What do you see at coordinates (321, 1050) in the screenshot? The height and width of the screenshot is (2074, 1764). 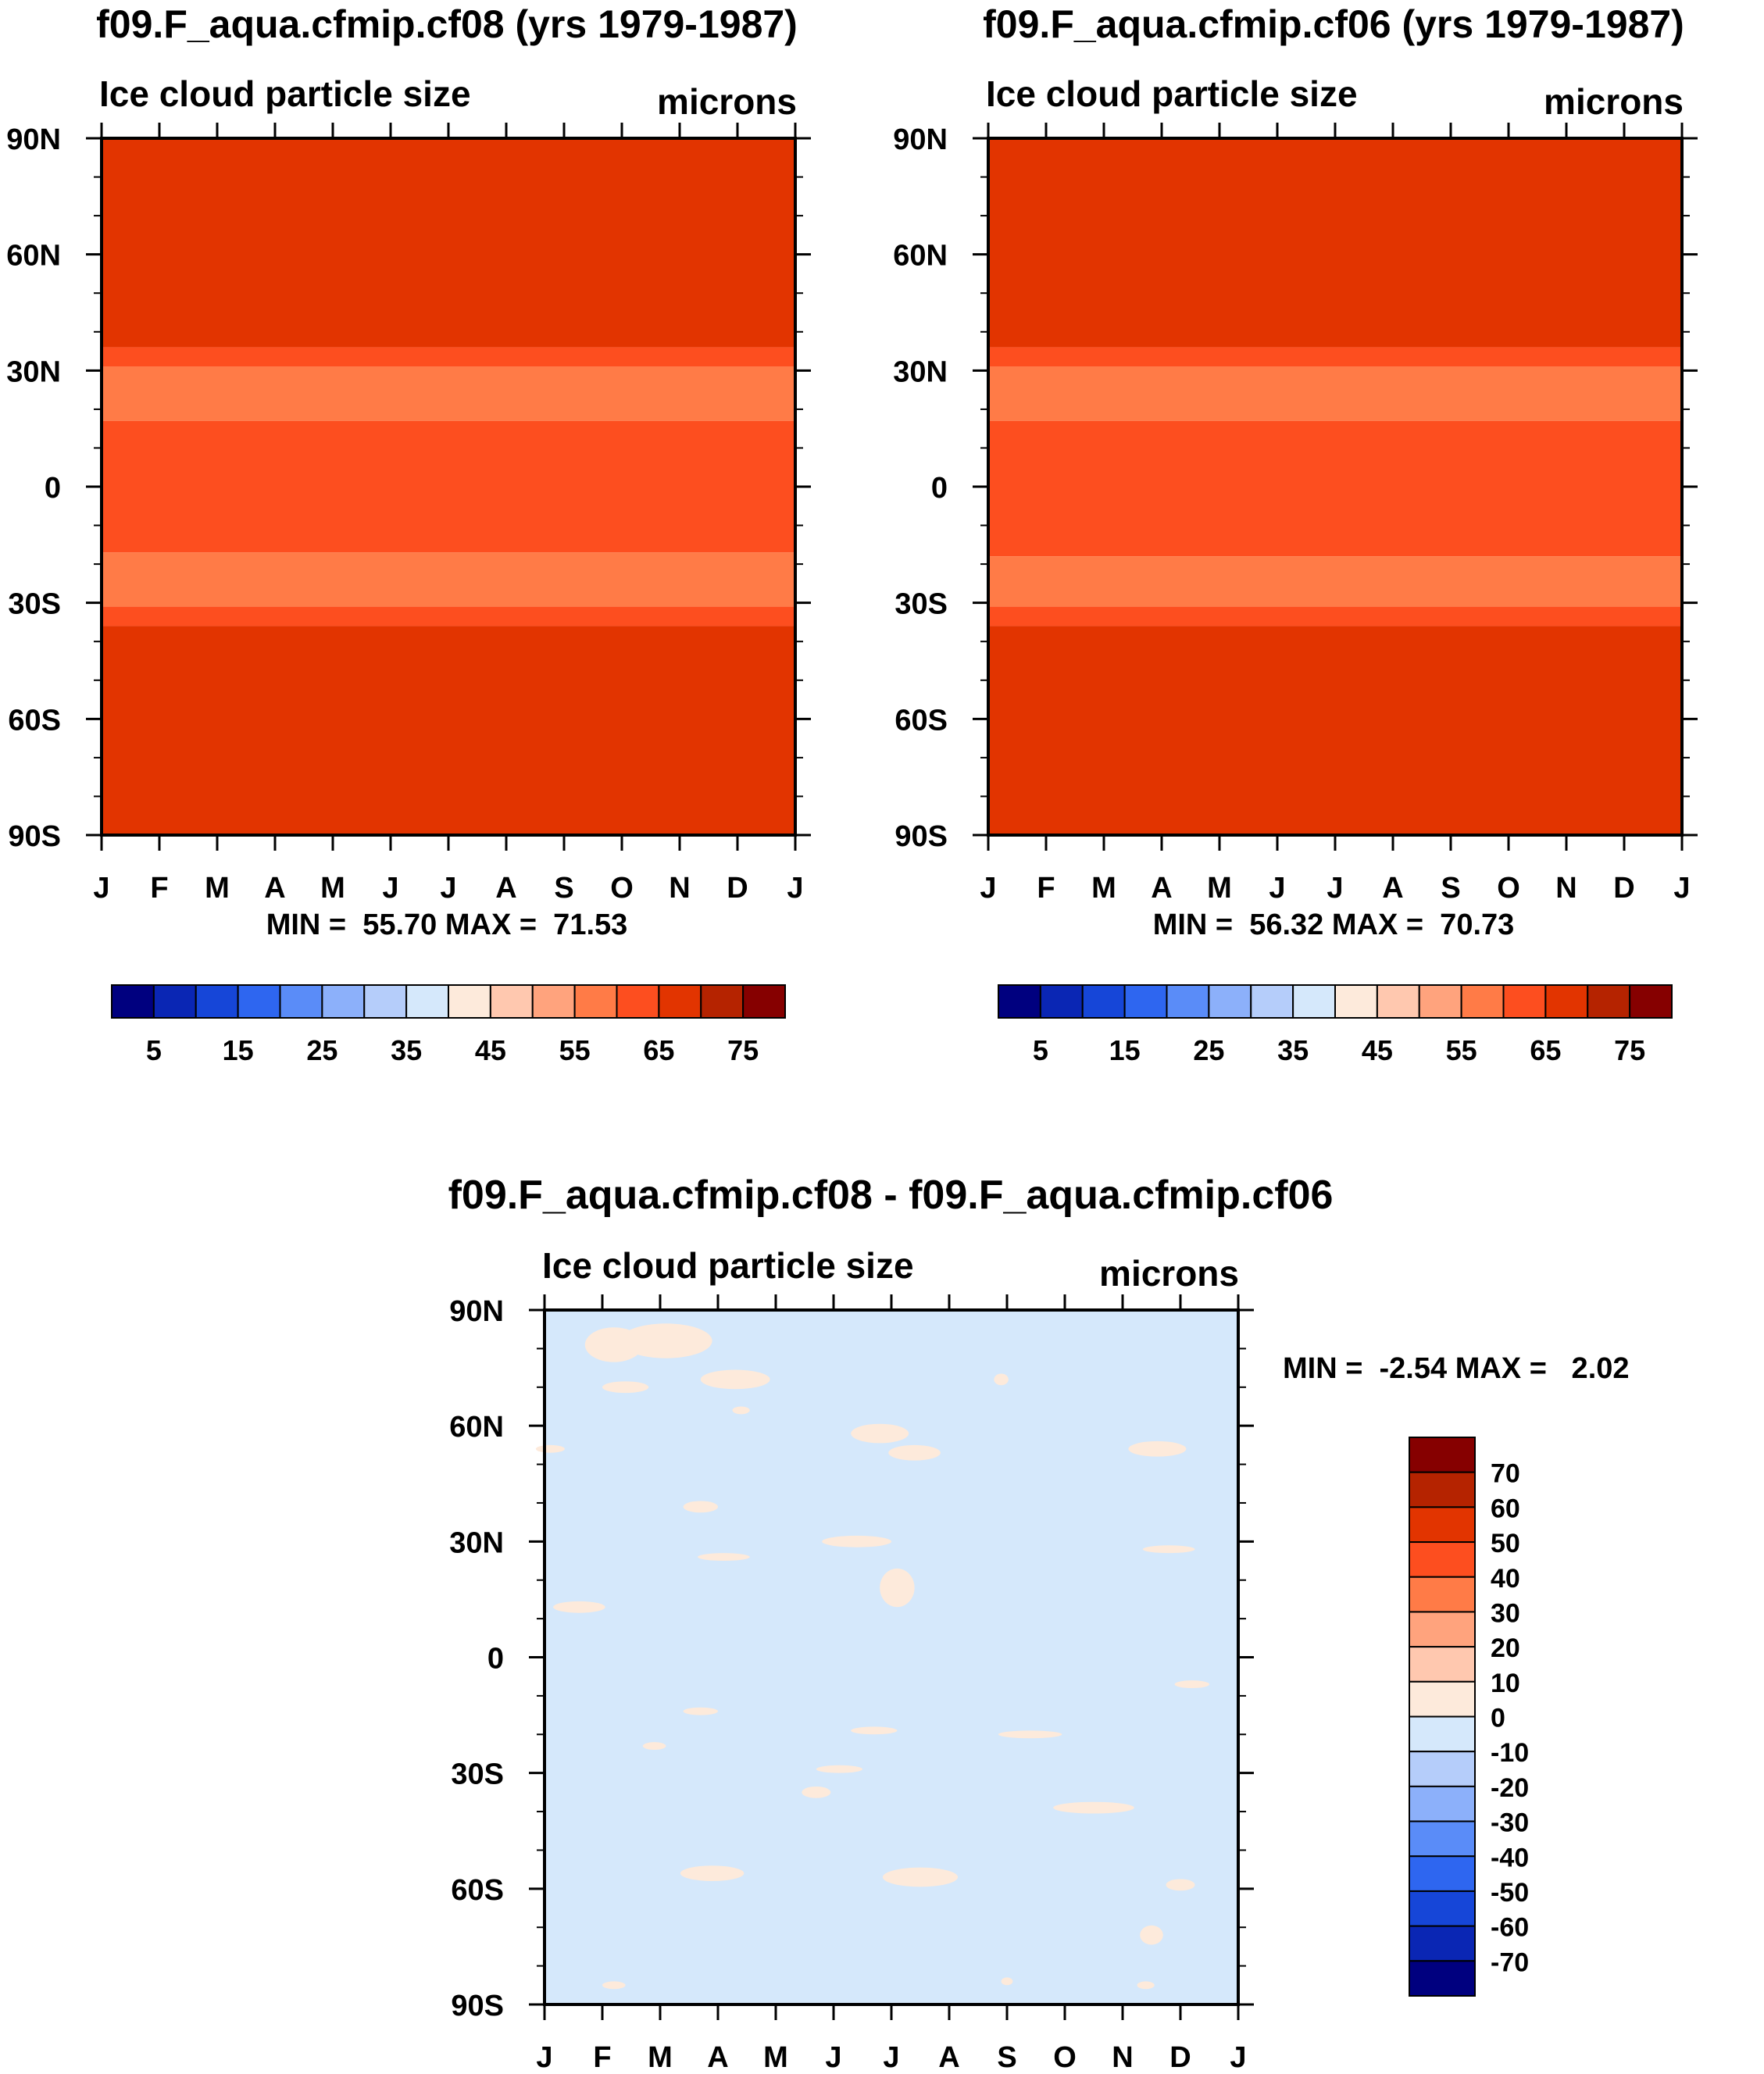 I see `colorbar-label: 25` at bounding box center [321, 1050].